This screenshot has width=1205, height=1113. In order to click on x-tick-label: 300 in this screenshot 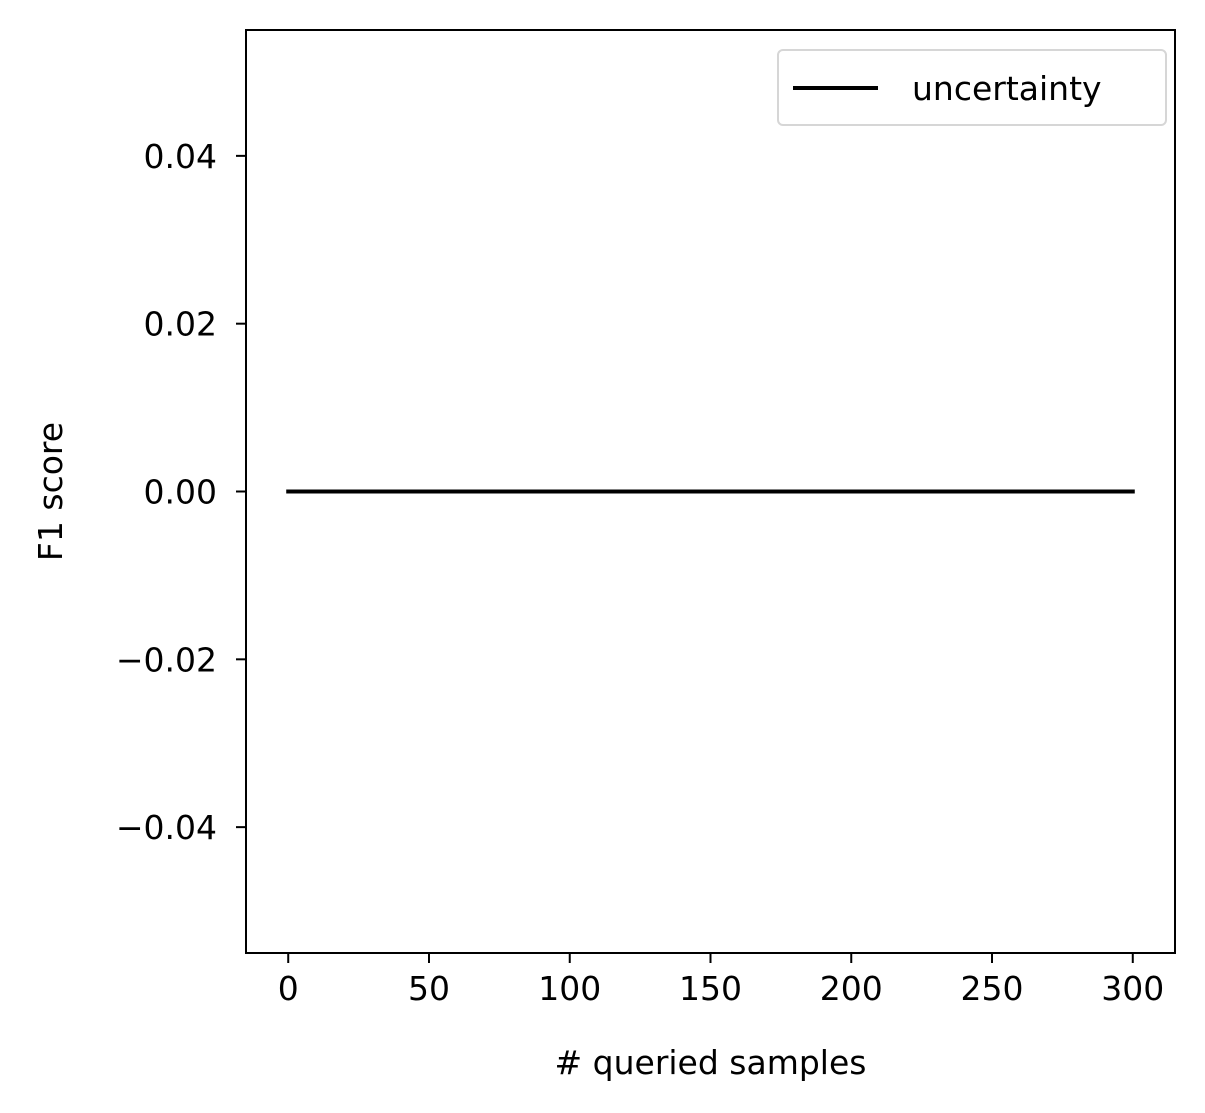, I will do `click(1132, 988)`.